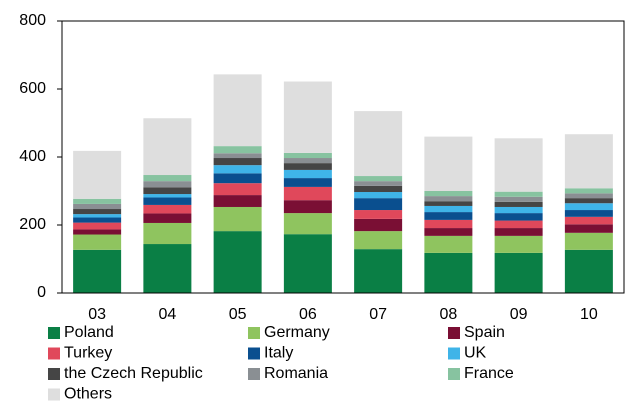  I want to click on y-tick-label: 200, so click(32, 224).